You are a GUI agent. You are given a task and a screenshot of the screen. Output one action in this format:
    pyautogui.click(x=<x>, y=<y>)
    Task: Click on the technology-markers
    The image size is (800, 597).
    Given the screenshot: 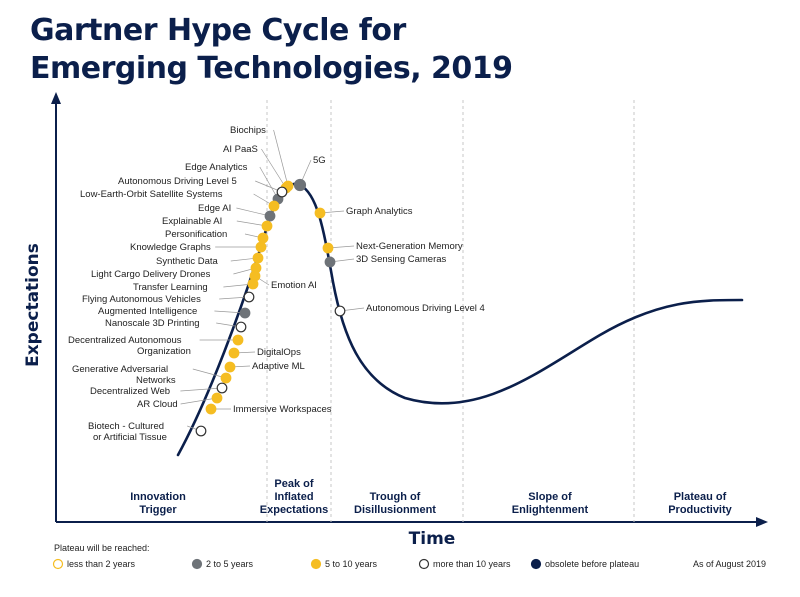 What is the action you would take?
    pyautogui.click(x=270, y=307)
    